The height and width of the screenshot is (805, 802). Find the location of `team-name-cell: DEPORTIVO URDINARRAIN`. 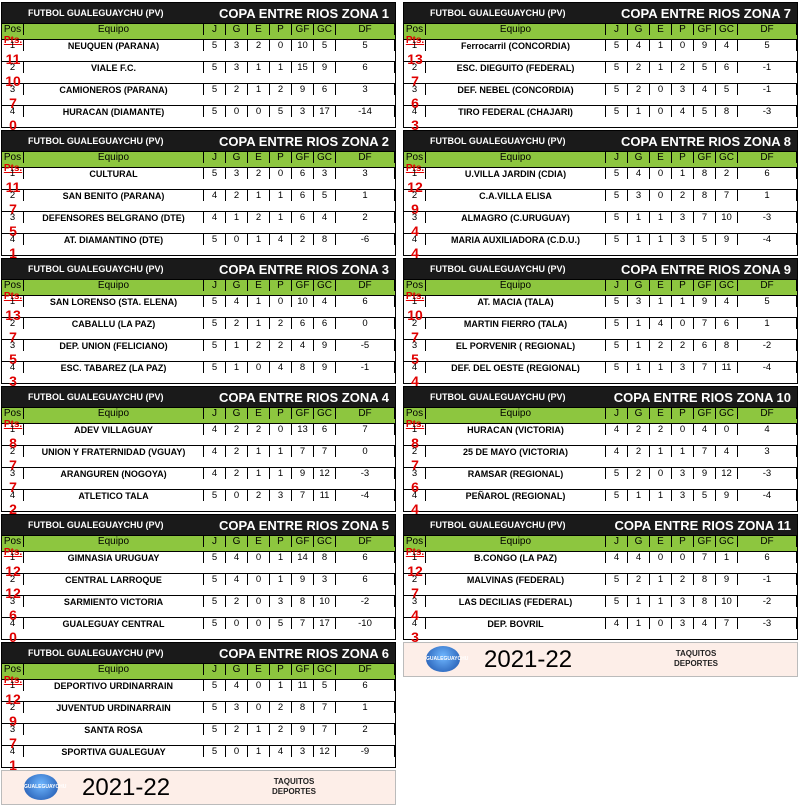

team-name-cell: DEPORTIVO URDINARRAIN is located at coordinates (114, 685).